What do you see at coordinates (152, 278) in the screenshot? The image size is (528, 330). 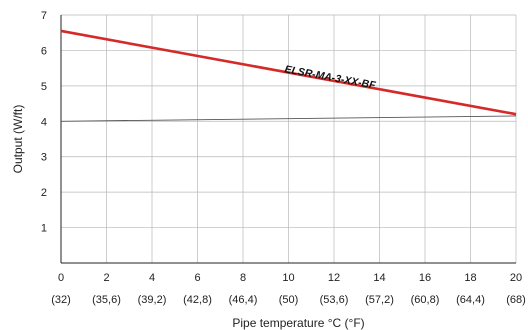 I see `x-tick-label-c: 4` at bounding box center [152, 278].